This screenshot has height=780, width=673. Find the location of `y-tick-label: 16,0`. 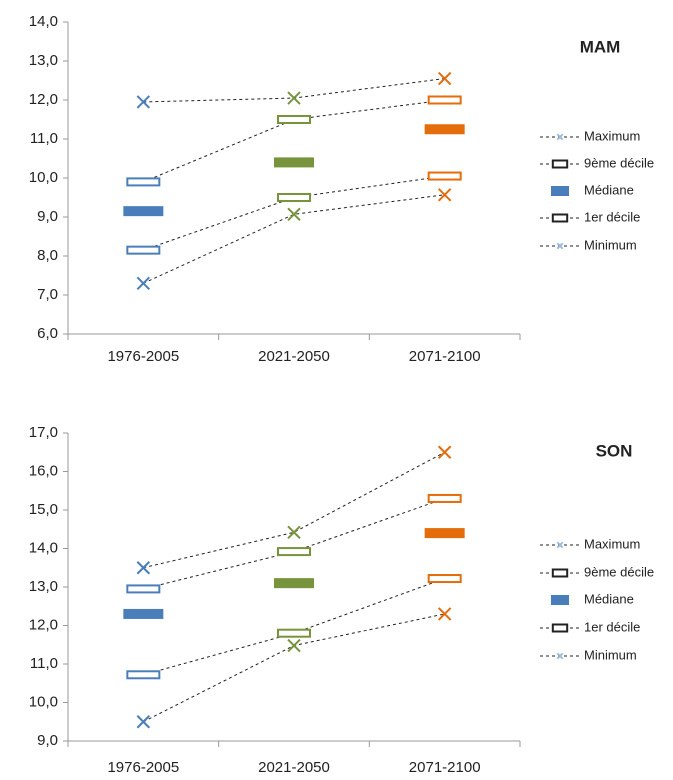

y-tick-label: 16,0 is located at coordinates (43, 470).